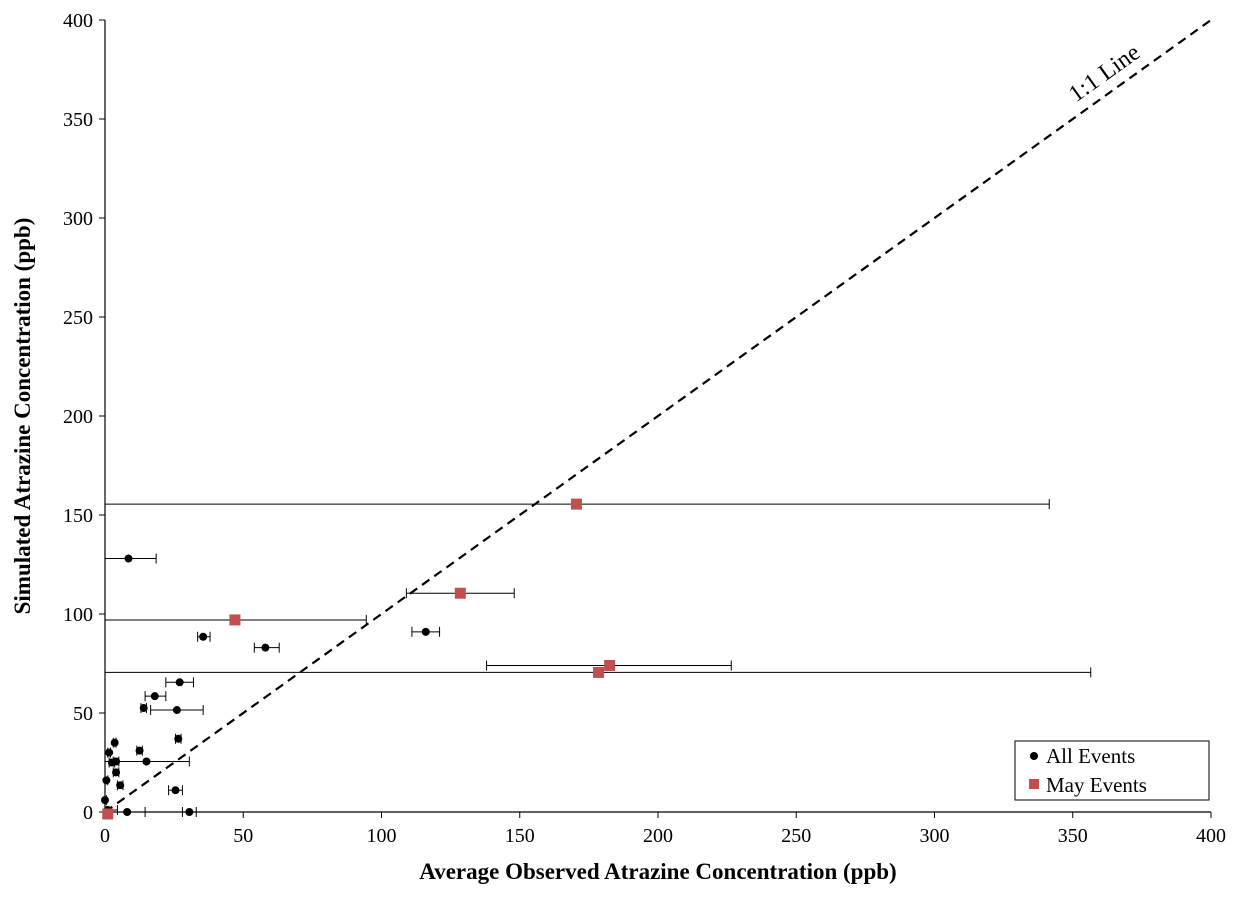 Image resolution: width=1239 pixels, height=899 pixels. I want to click on y-tick-label: 250, so click(78, 318).